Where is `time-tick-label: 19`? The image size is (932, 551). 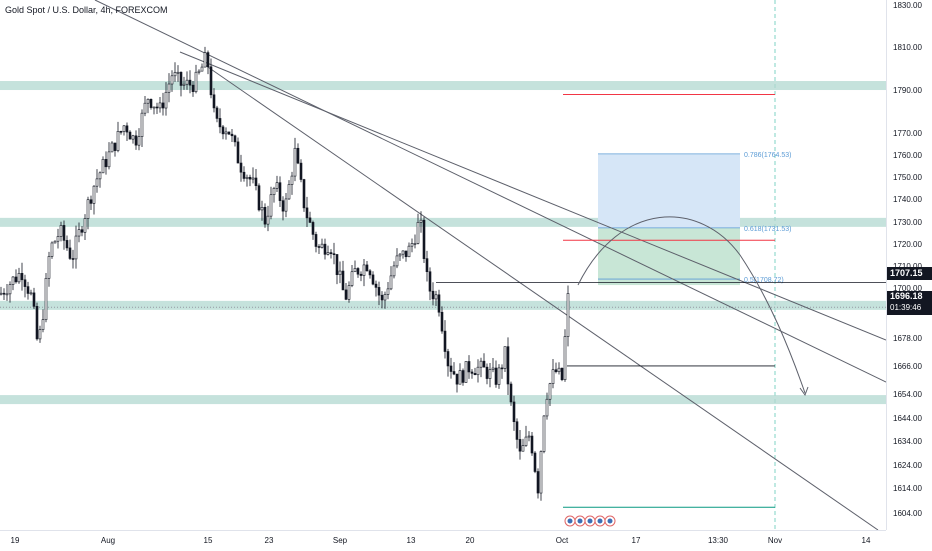 time-tick-label: 19 is located at coordinates (15, 540).